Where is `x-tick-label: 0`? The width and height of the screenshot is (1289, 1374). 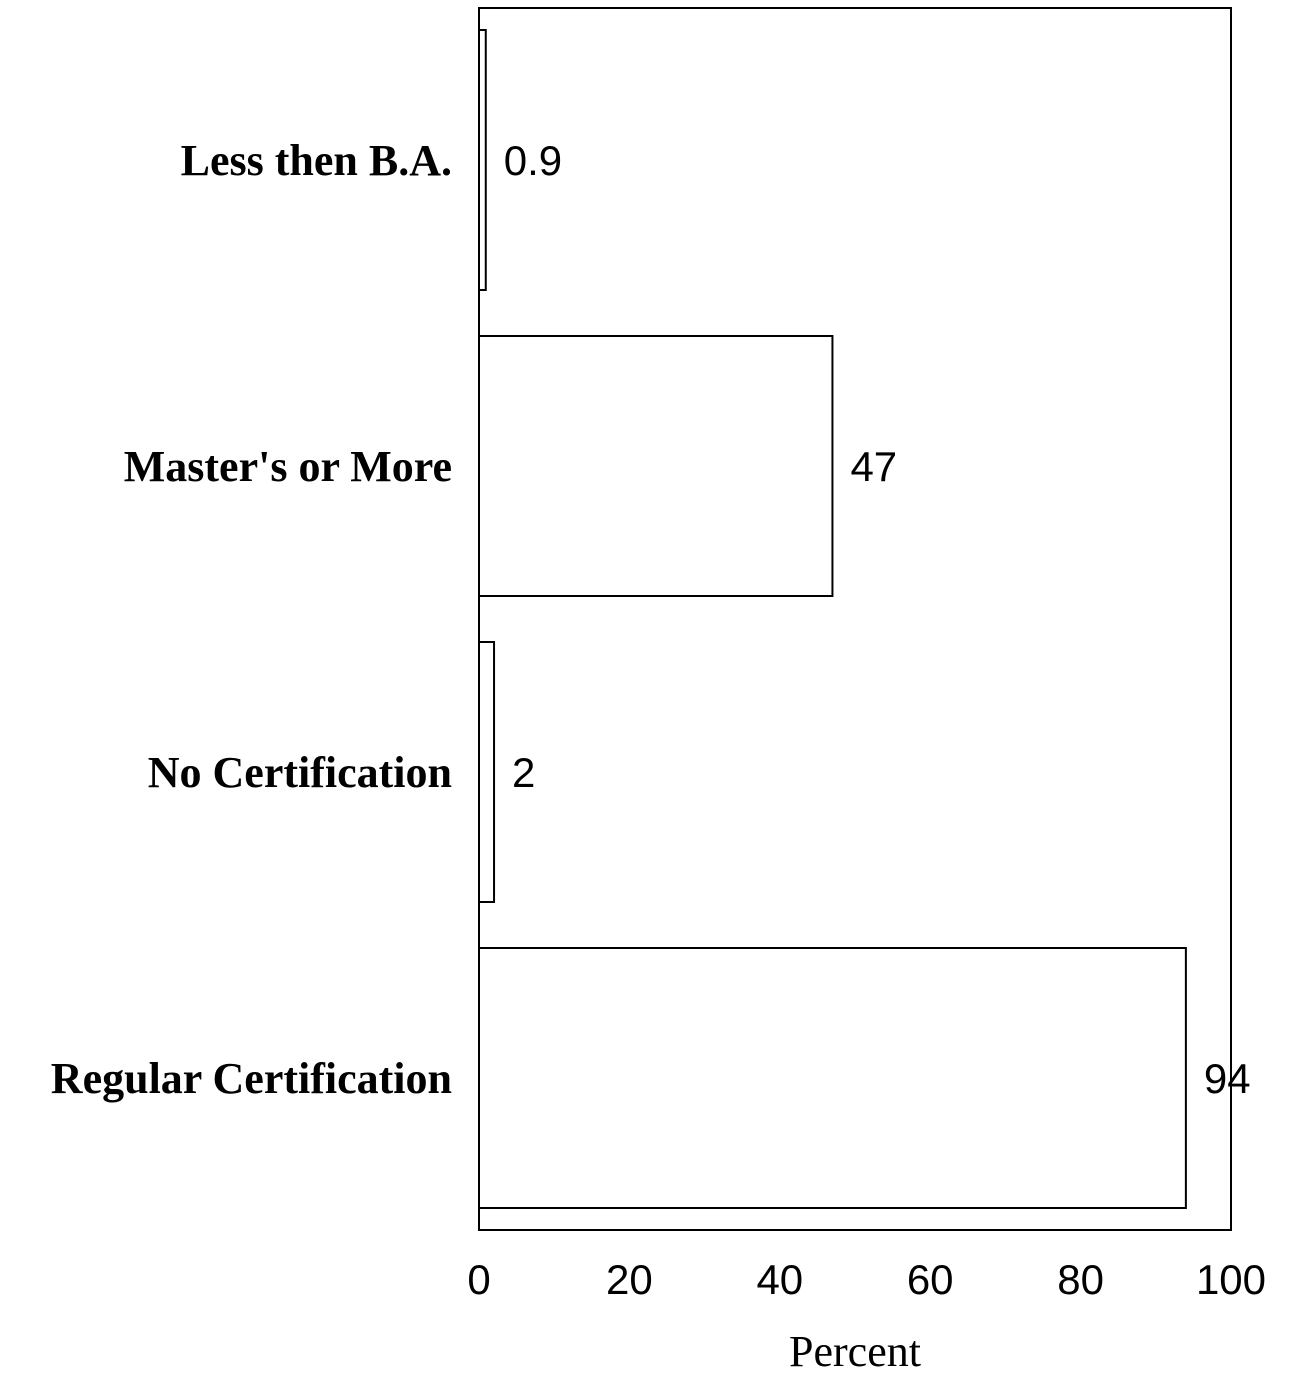 x-tick-label: 0 is located at coordinates (478, 1279).